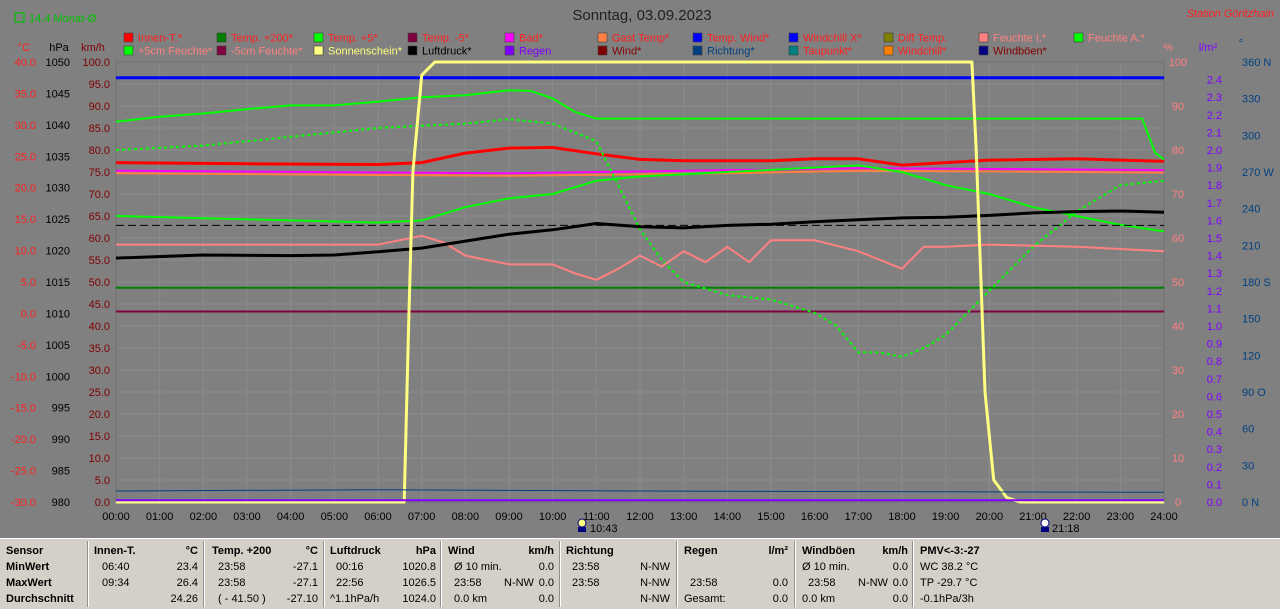 The width and height of the screenshot is (1280, 609). Describe the element at coordinates (1258, 173) in the screenshot. I see `axis-tick-label: 270 W` at that location.